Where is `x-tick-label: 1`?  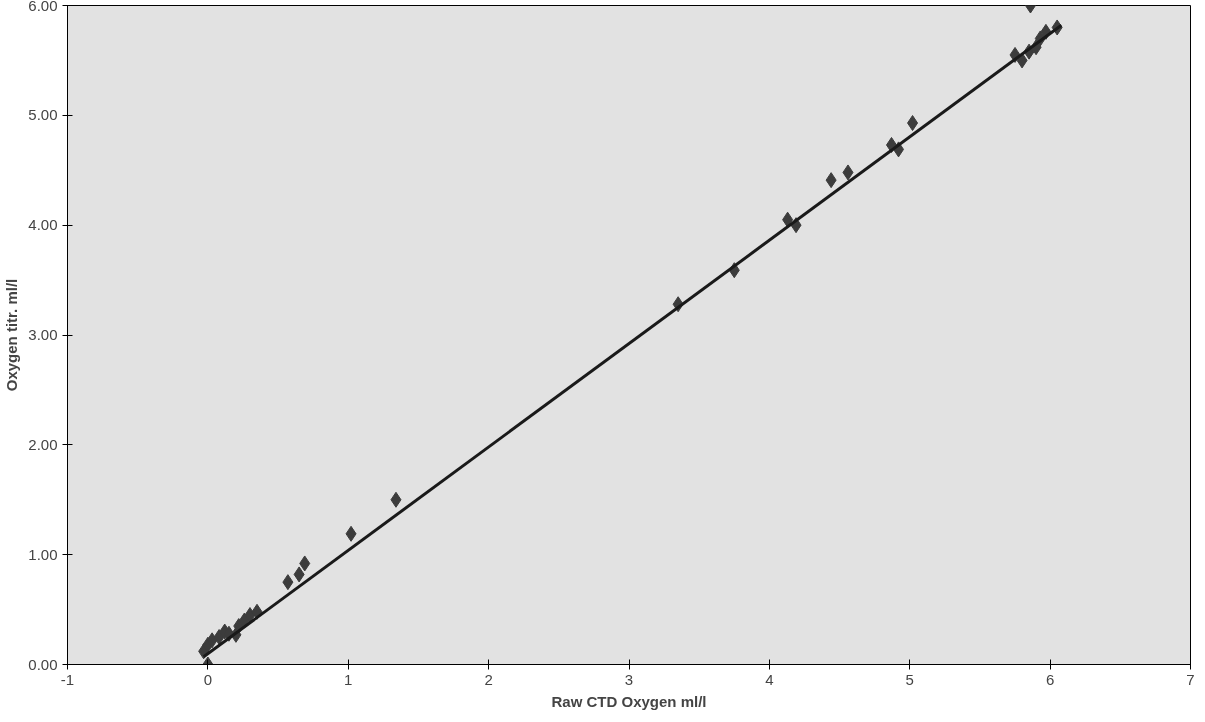
x-tick-label: 1 is located at coordinates (348, 679).